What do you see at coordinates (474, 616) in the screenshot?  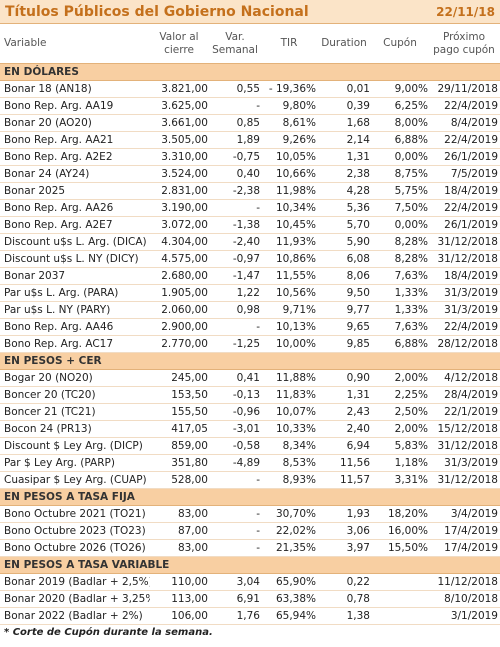 I see `cell: 3/1/2019` at bounding box center [474, 616].